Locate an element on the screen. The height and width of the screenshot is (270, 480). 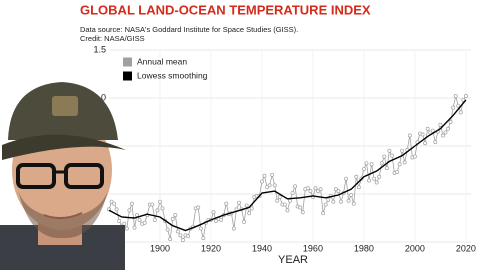
chart-credit: Credit: NASA/GISS is located at coordinates (112, 38).